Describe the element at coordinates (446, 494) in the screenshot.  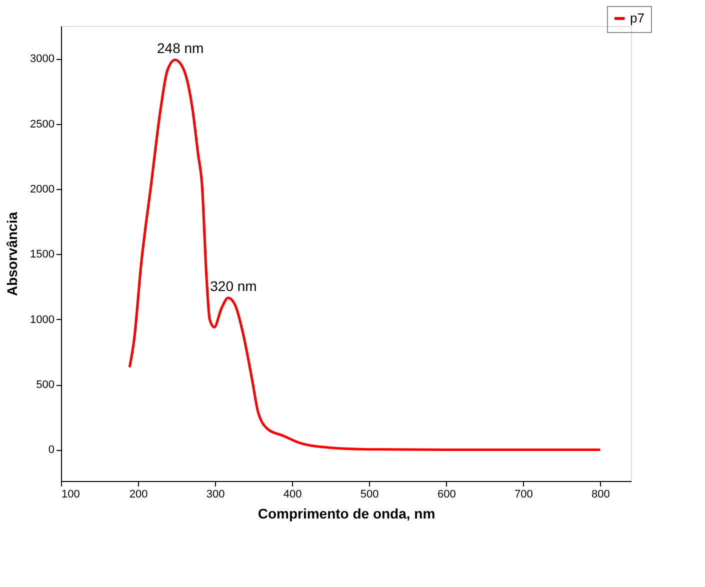
I see `x-tick-label: 600` at that location.